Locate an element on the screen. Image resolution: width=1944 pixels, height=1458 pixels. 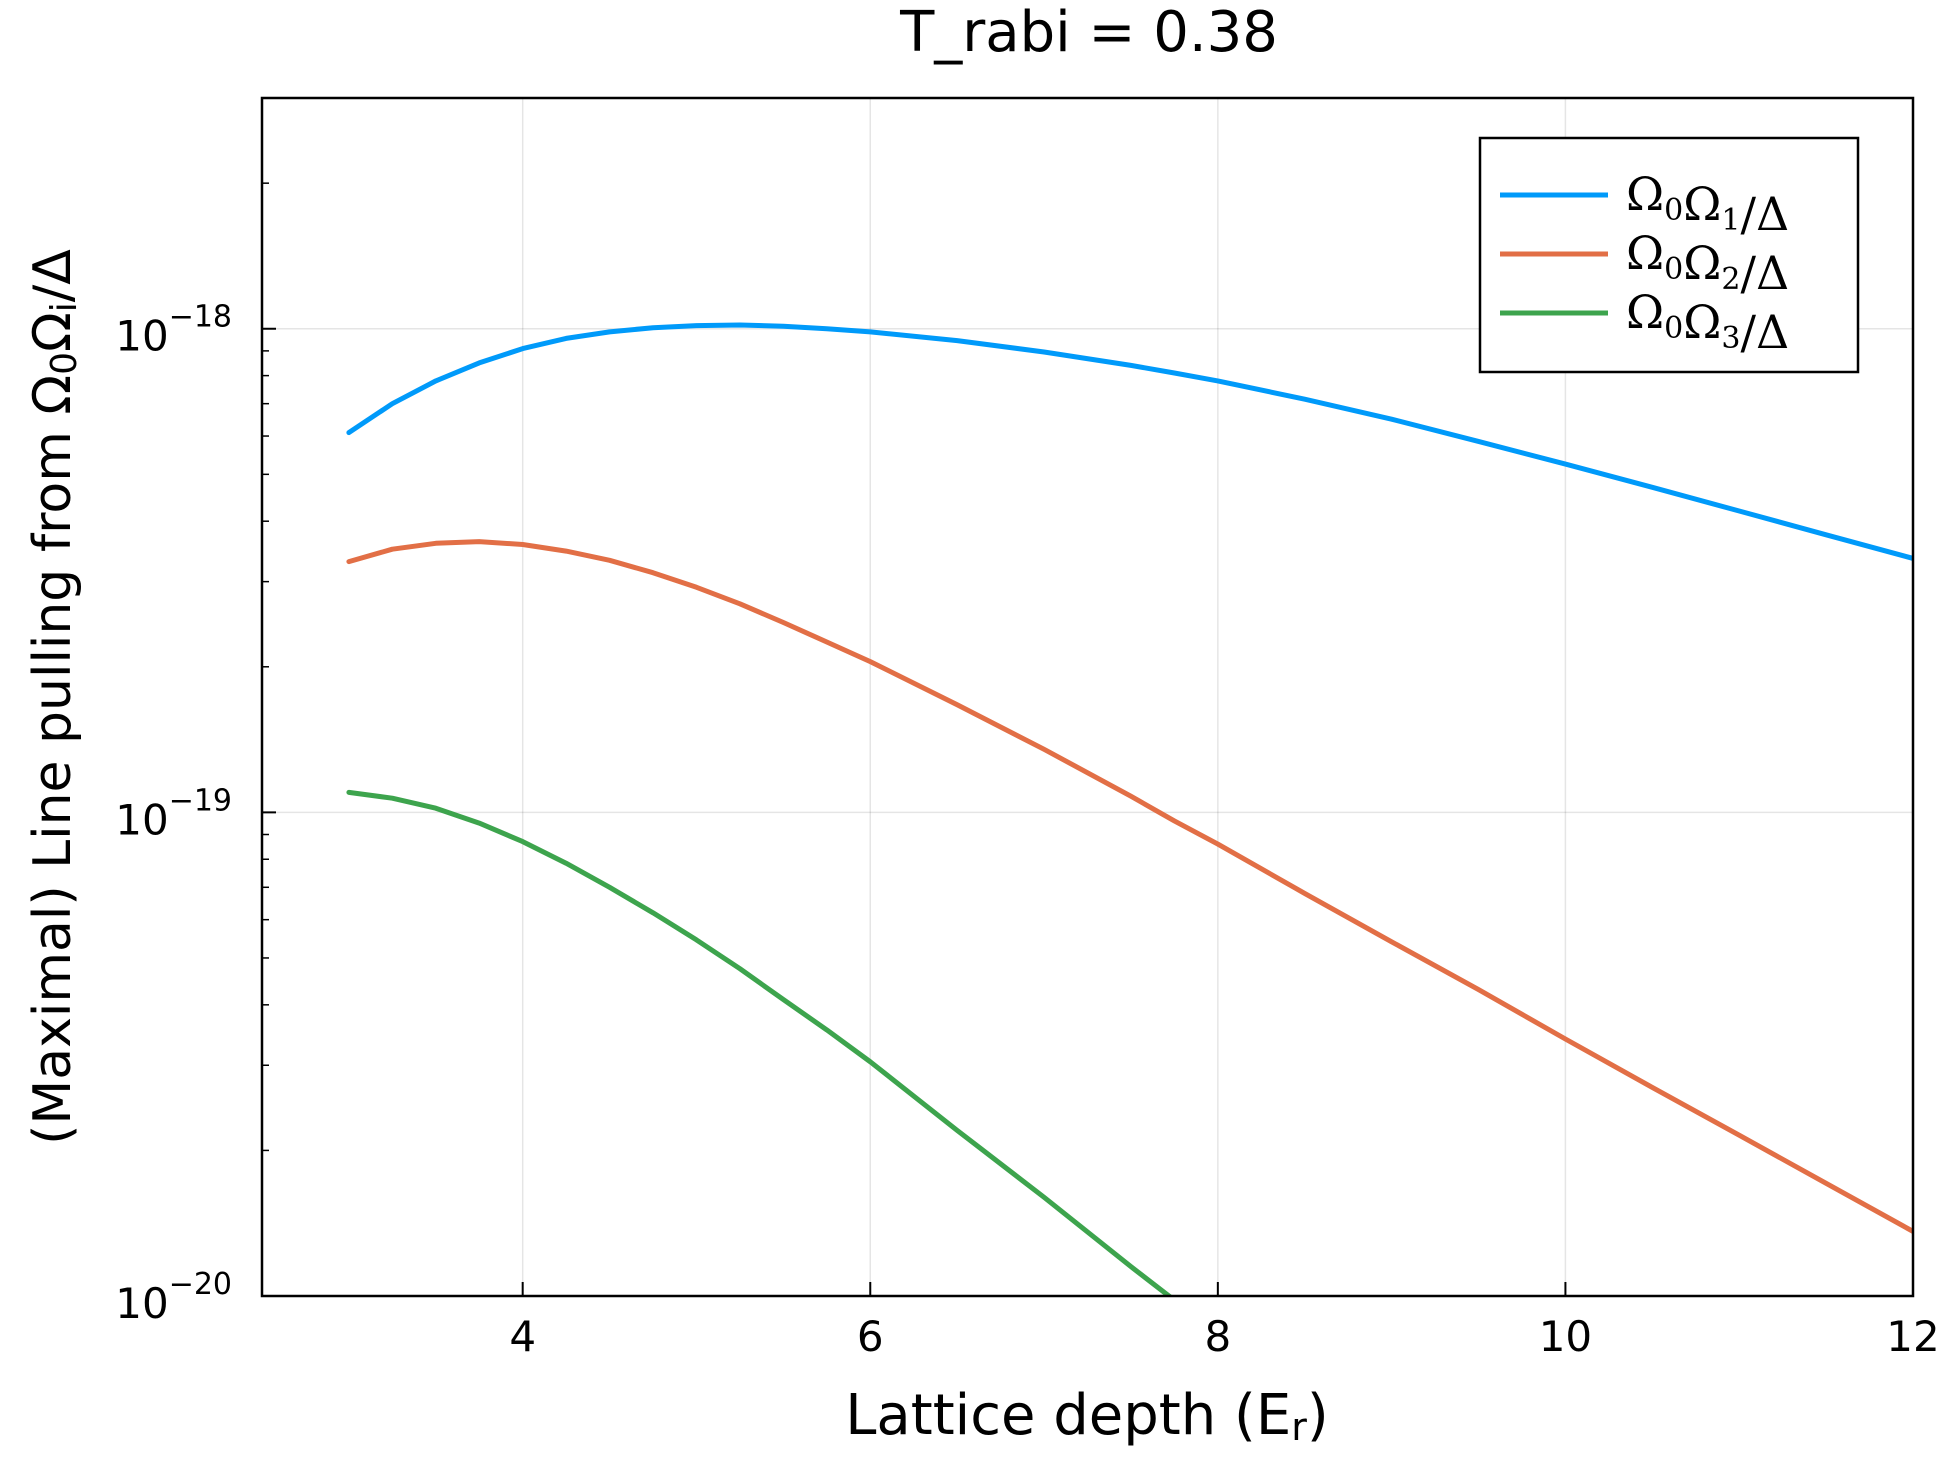
x-tick-label: 10 is located at coordinates (1565, 1336).